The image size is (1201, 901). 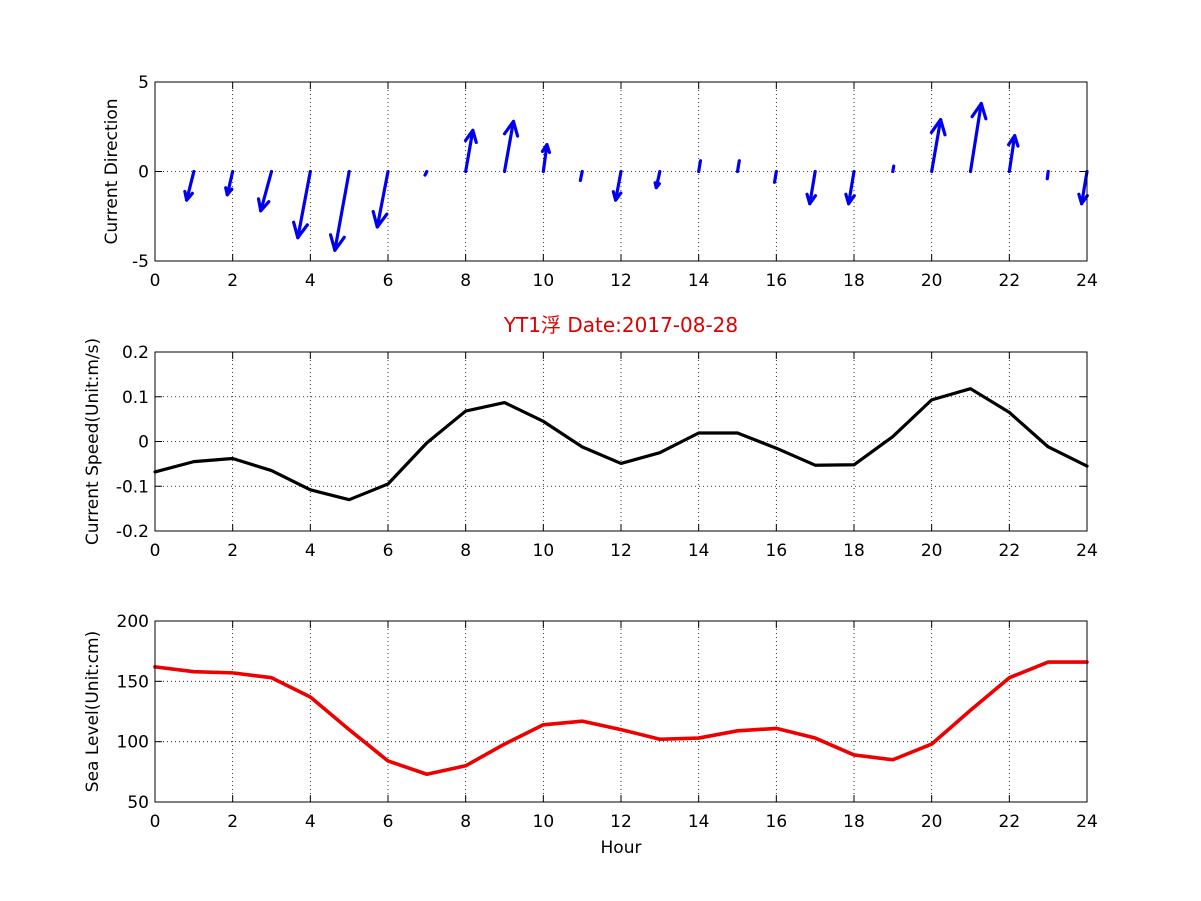 What do you see at coordinates (133, 622) in the screenshot?
I see `sealevel-y-tick-label: 200` at bounding box center [133, 622].